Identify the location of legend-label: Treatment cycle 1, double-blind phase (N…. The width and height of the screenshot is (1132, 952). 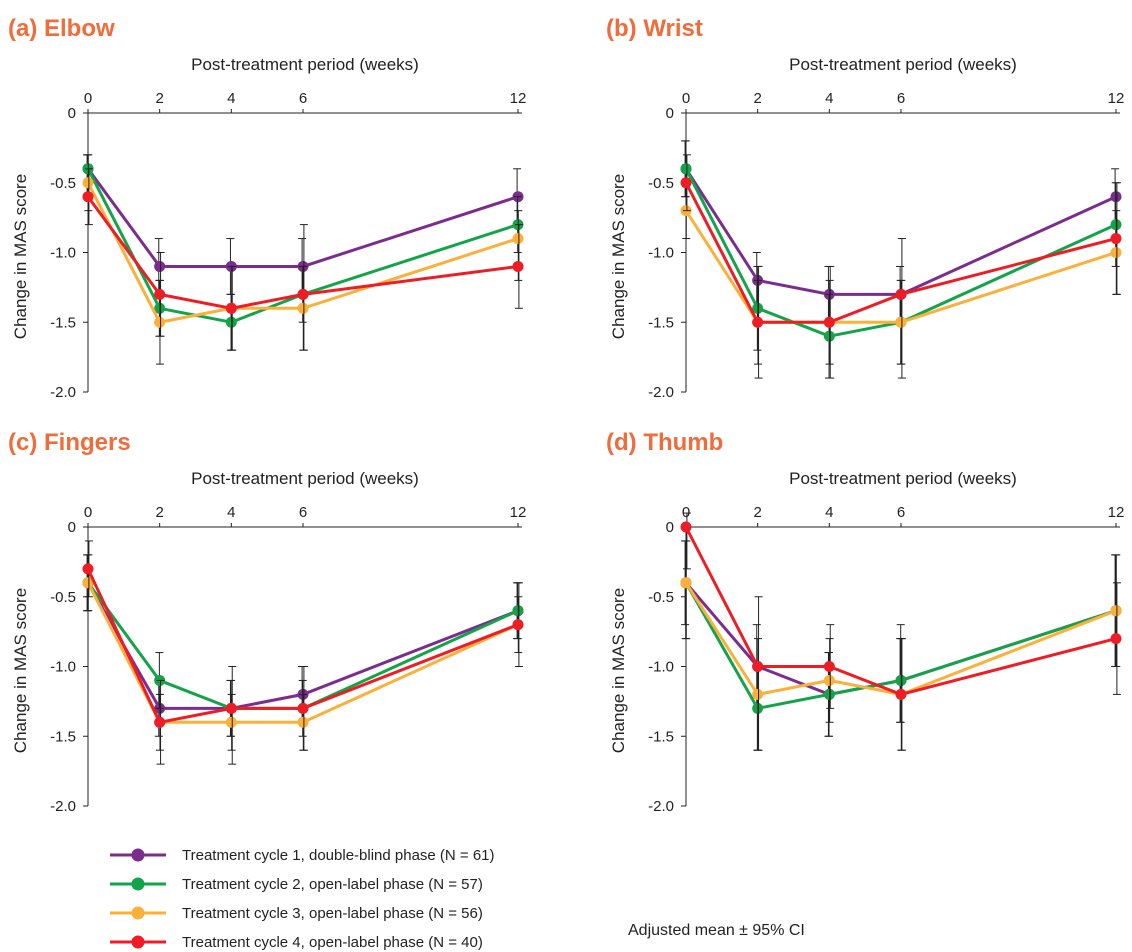
(338, 855).